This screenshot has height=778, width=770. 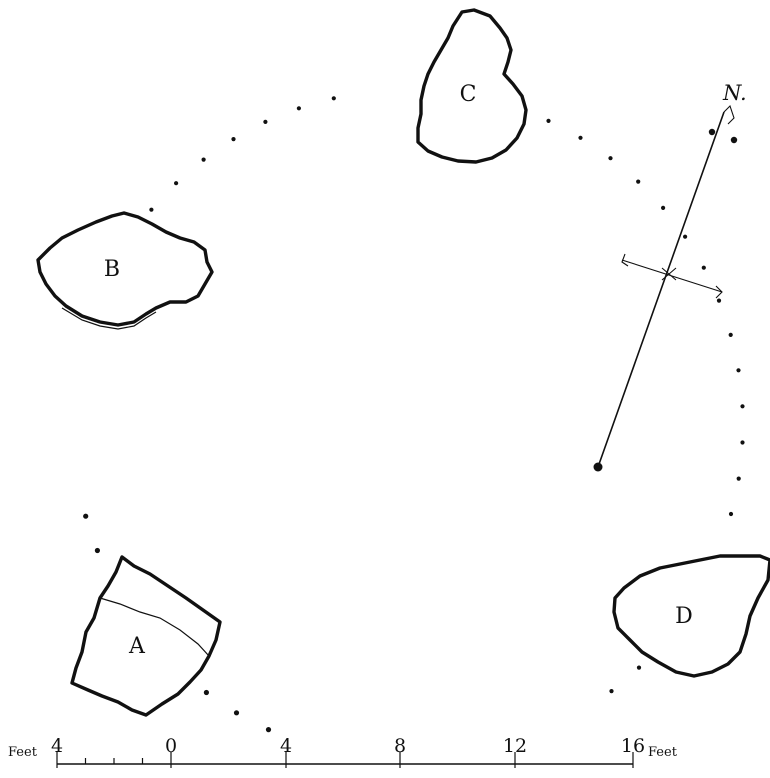 I want to click on scale-major-ticks: 4 0 4 8 12 16, so click(x=348, y=751).